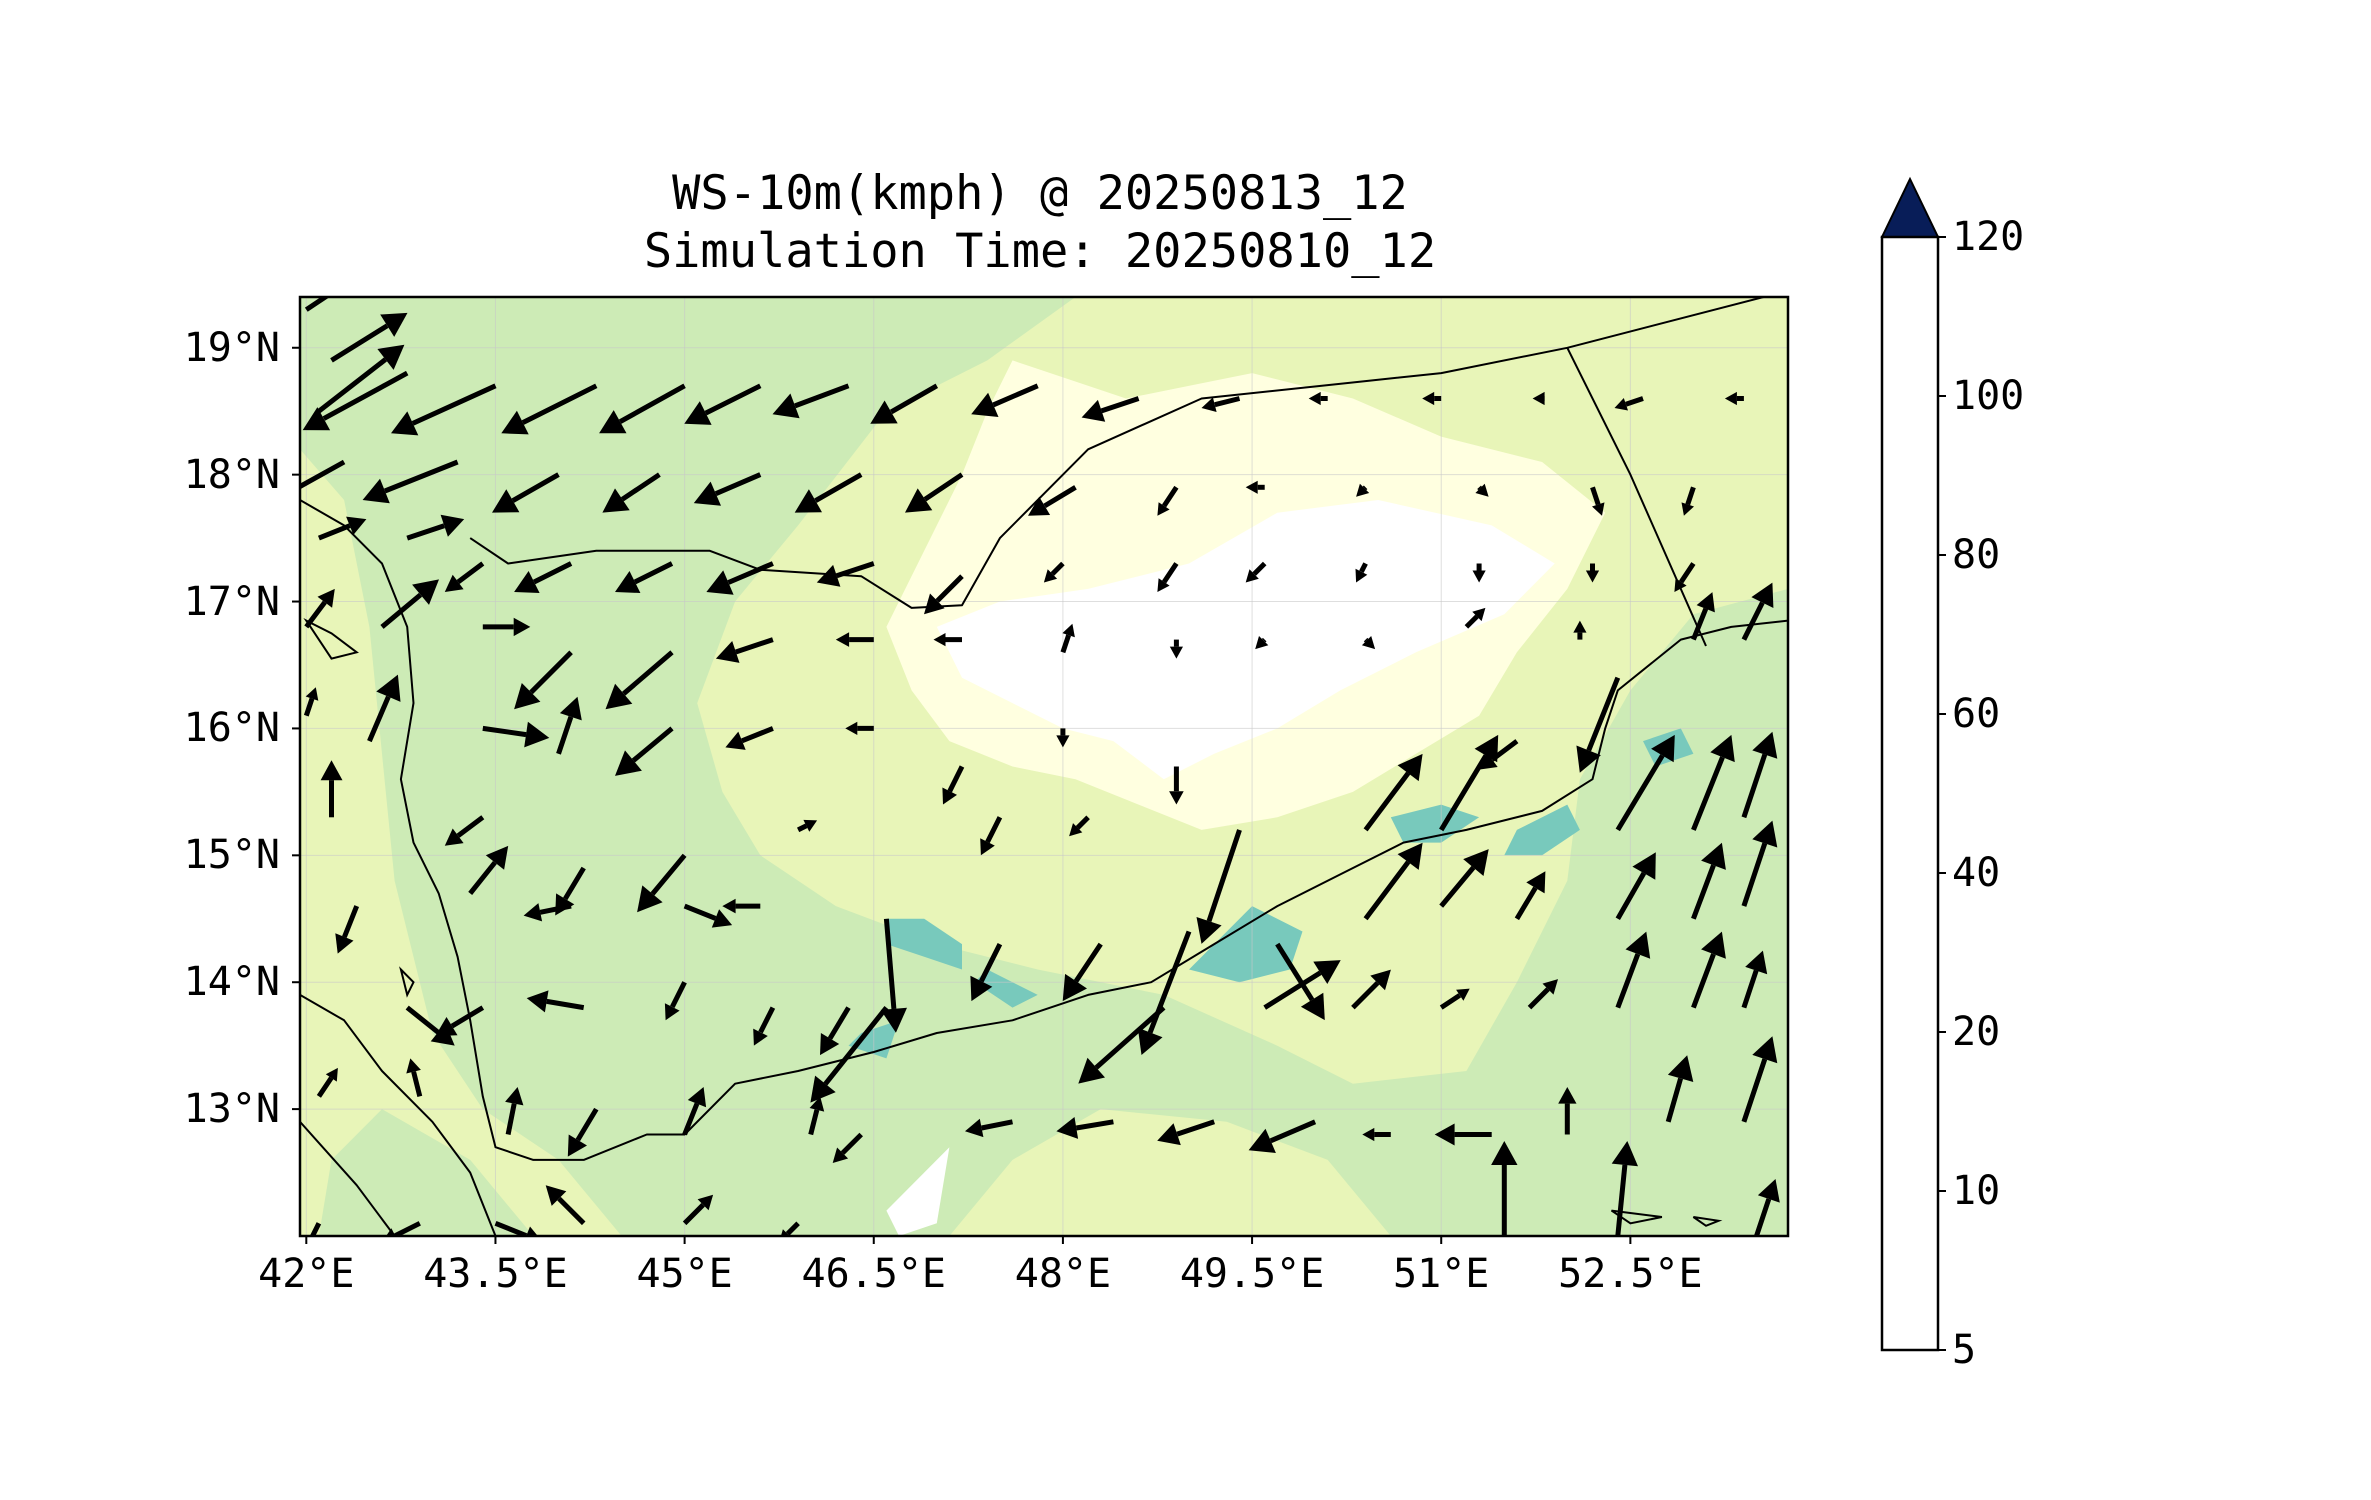 The height and width of the screenshot is (1500, 2371). What do you see at coordinates (1976, 1032) in the screenshot?
I see `colorbar-tick-label: 20` at bounding box center [1976, 1032].